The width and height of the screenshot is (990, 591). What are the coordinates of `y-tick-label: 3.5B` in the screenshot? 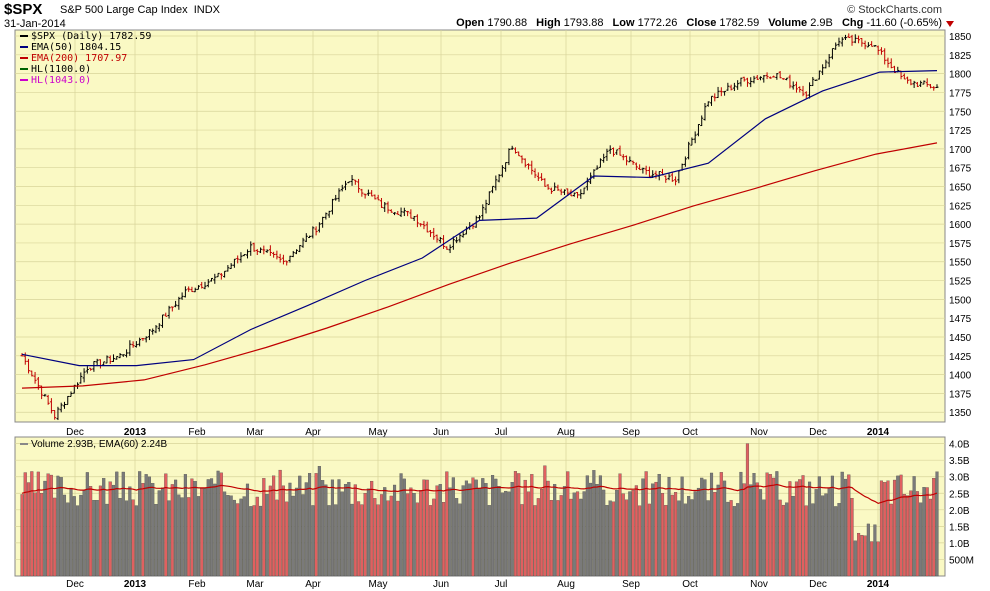 It's located at (959, 461).